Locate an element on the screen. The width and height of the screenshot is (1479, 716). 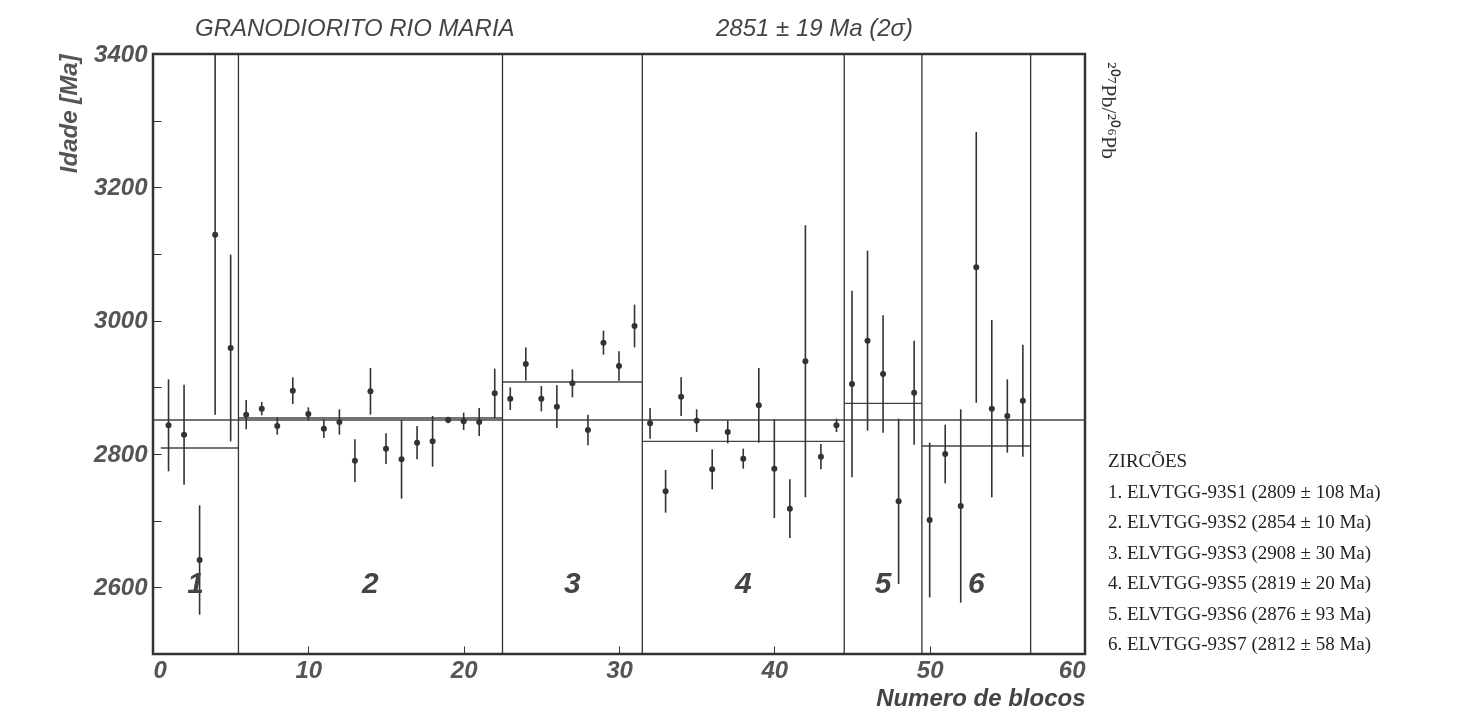
x-tick-label: 60 is located at coordinates (1072, 669).